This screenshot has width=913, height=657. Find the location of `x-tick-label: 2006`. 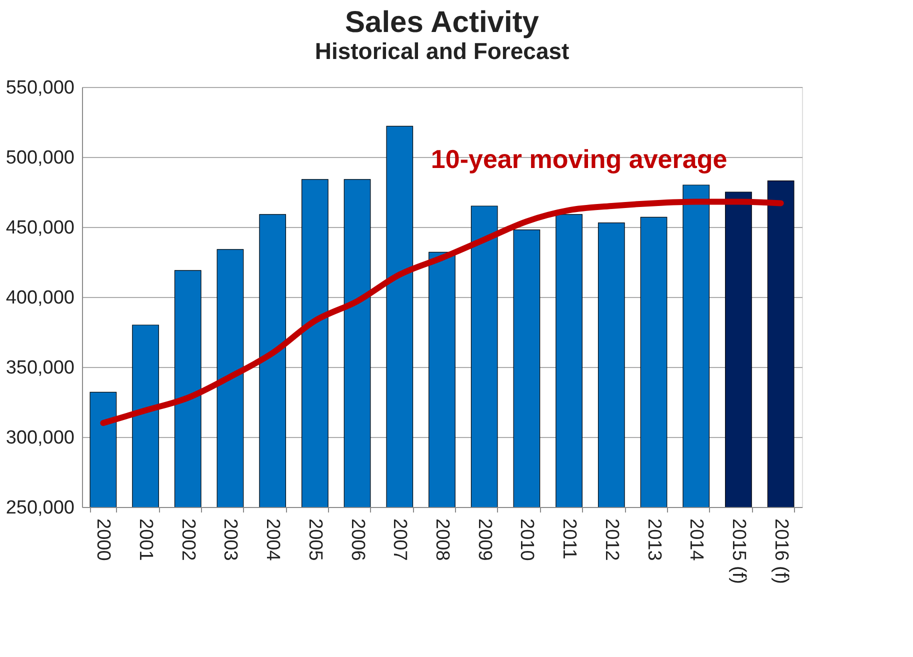

x-tick-label: 2006 is located at coordinates (357, 539).